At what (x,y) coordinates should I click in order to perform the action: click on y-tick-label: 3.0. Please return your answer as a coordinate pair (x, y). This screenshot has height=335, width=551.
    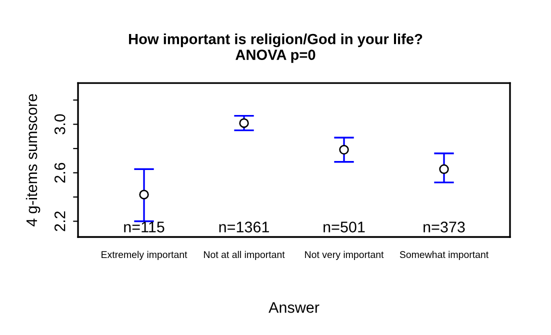
    Looking at the image, I should click on (60, 124).